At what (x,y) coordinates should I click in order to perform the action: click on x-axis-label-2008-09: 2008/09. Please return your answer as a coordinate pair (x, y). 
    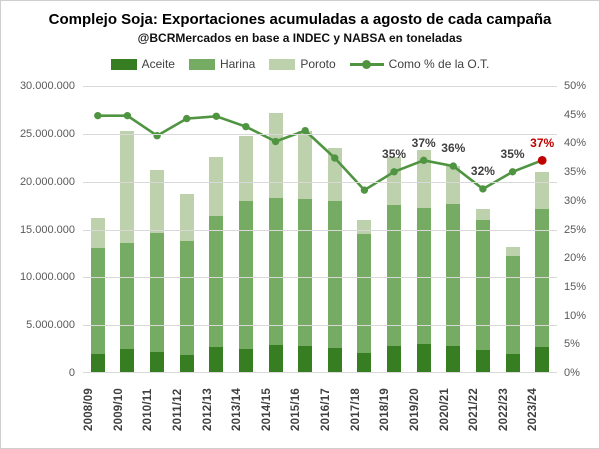
    Looking at the image, I should click on (89, 410).